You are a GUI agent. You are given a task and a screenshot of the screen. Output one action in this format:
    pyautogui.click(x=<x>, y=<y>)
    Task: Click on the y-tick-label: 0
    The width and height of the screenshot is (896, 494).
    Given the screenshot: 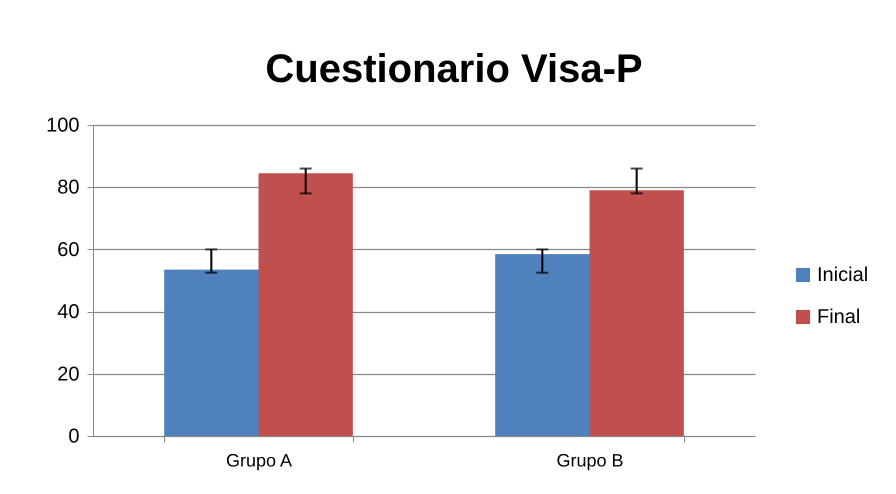 What is the action you would take?
    pyautogui.click(x=74, y=437)
    